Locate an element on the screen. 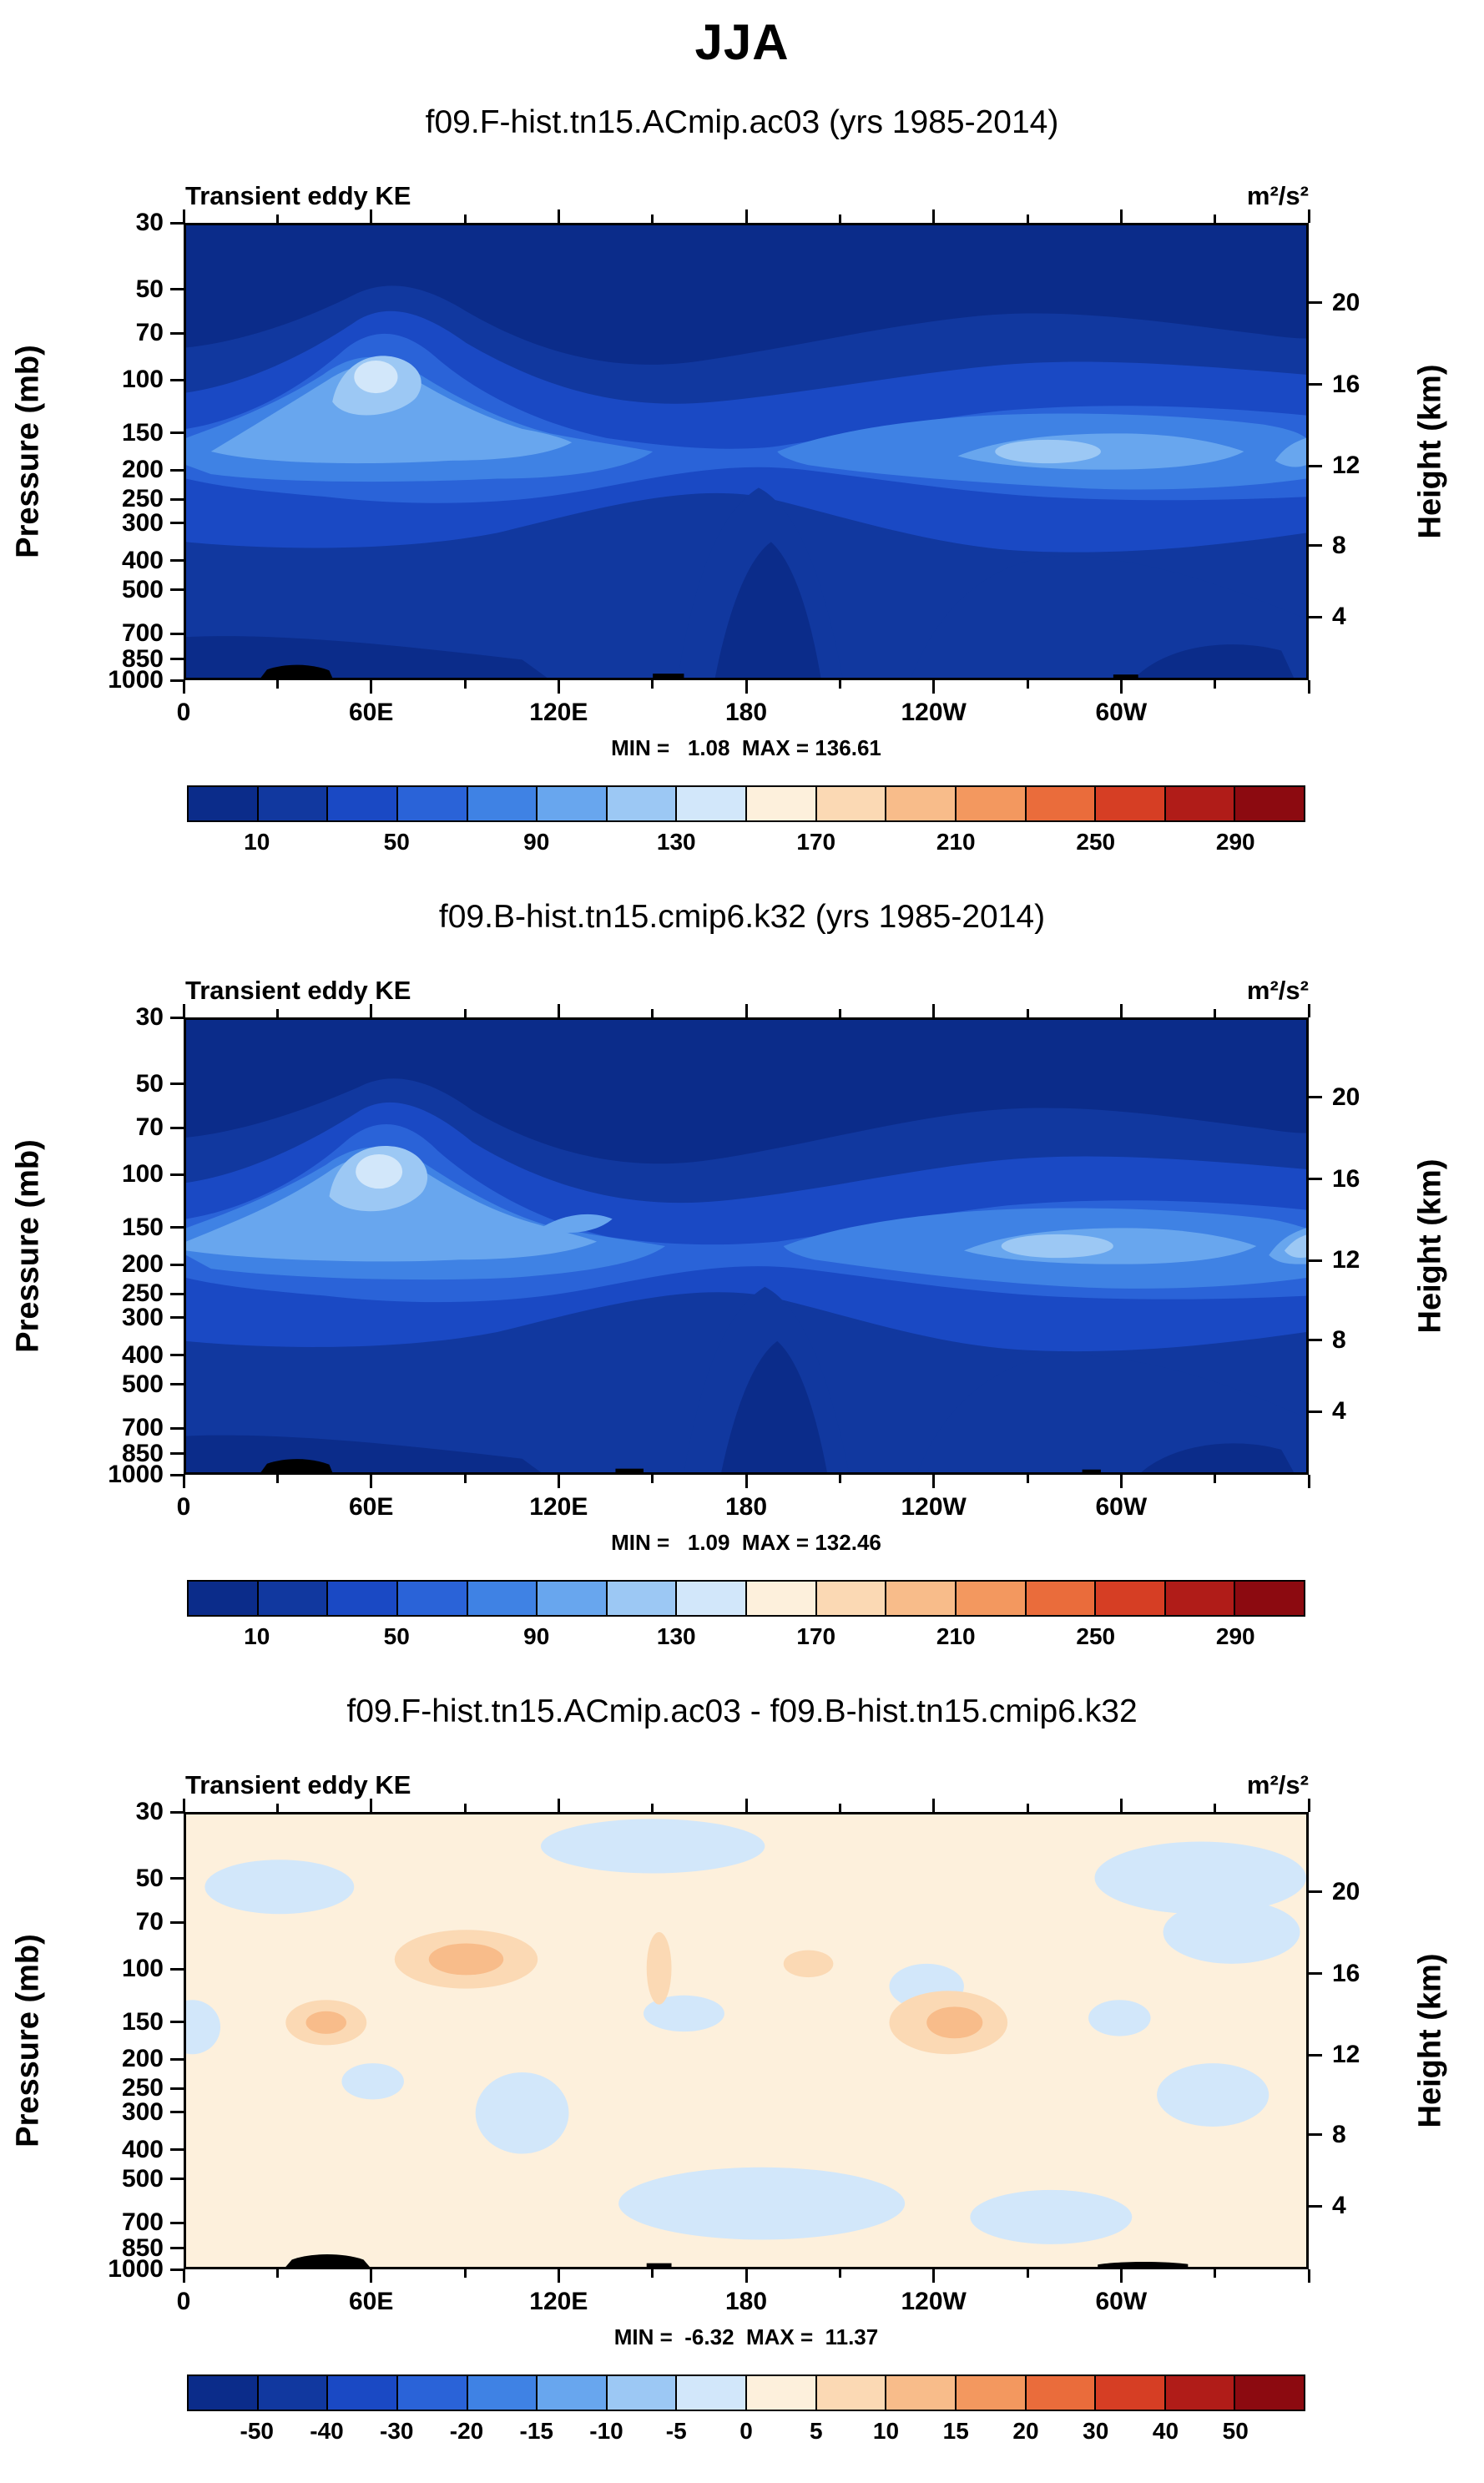 The width and height of the screenshot is (1484, 2483). page-title: JJA is located at coordinates (742, 42).